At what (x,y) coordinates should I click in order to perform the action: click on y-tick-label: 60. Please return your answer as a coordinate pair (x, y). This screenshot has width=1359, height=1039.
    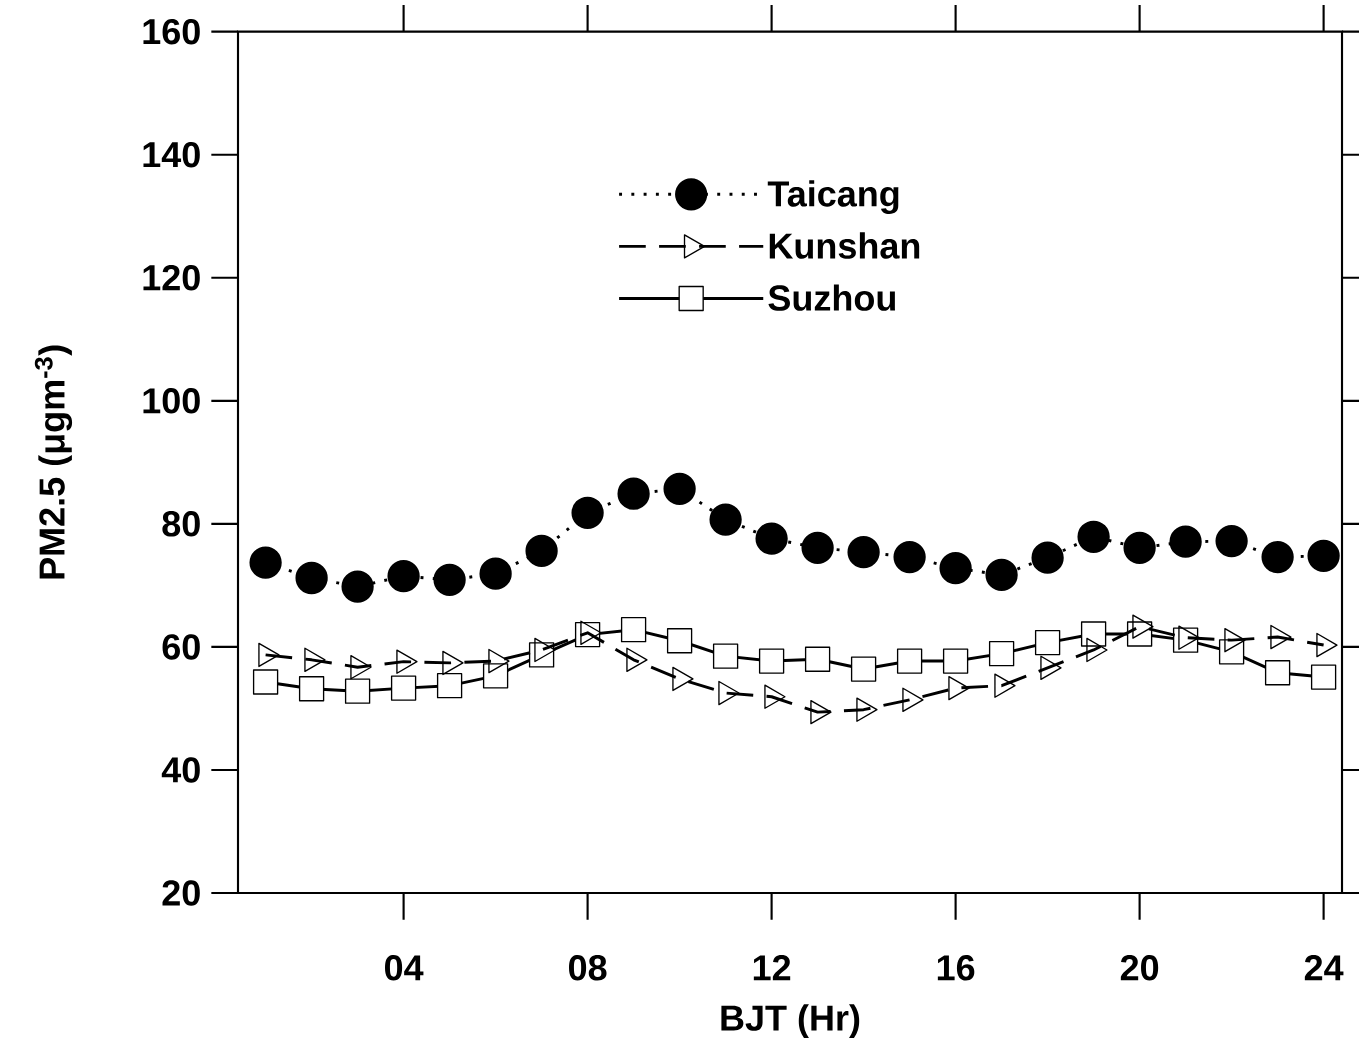
    Looking at the image, I should click on (181, 647).